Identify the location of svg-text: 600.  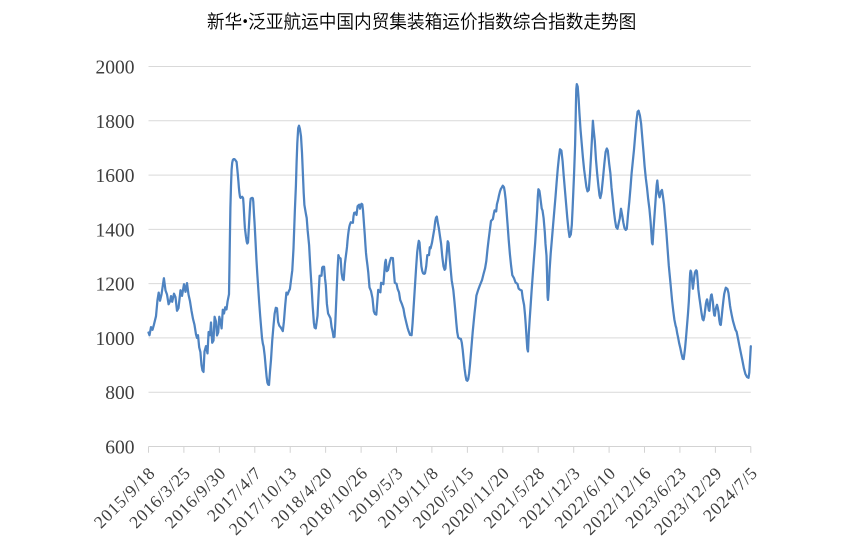
(119, 448).